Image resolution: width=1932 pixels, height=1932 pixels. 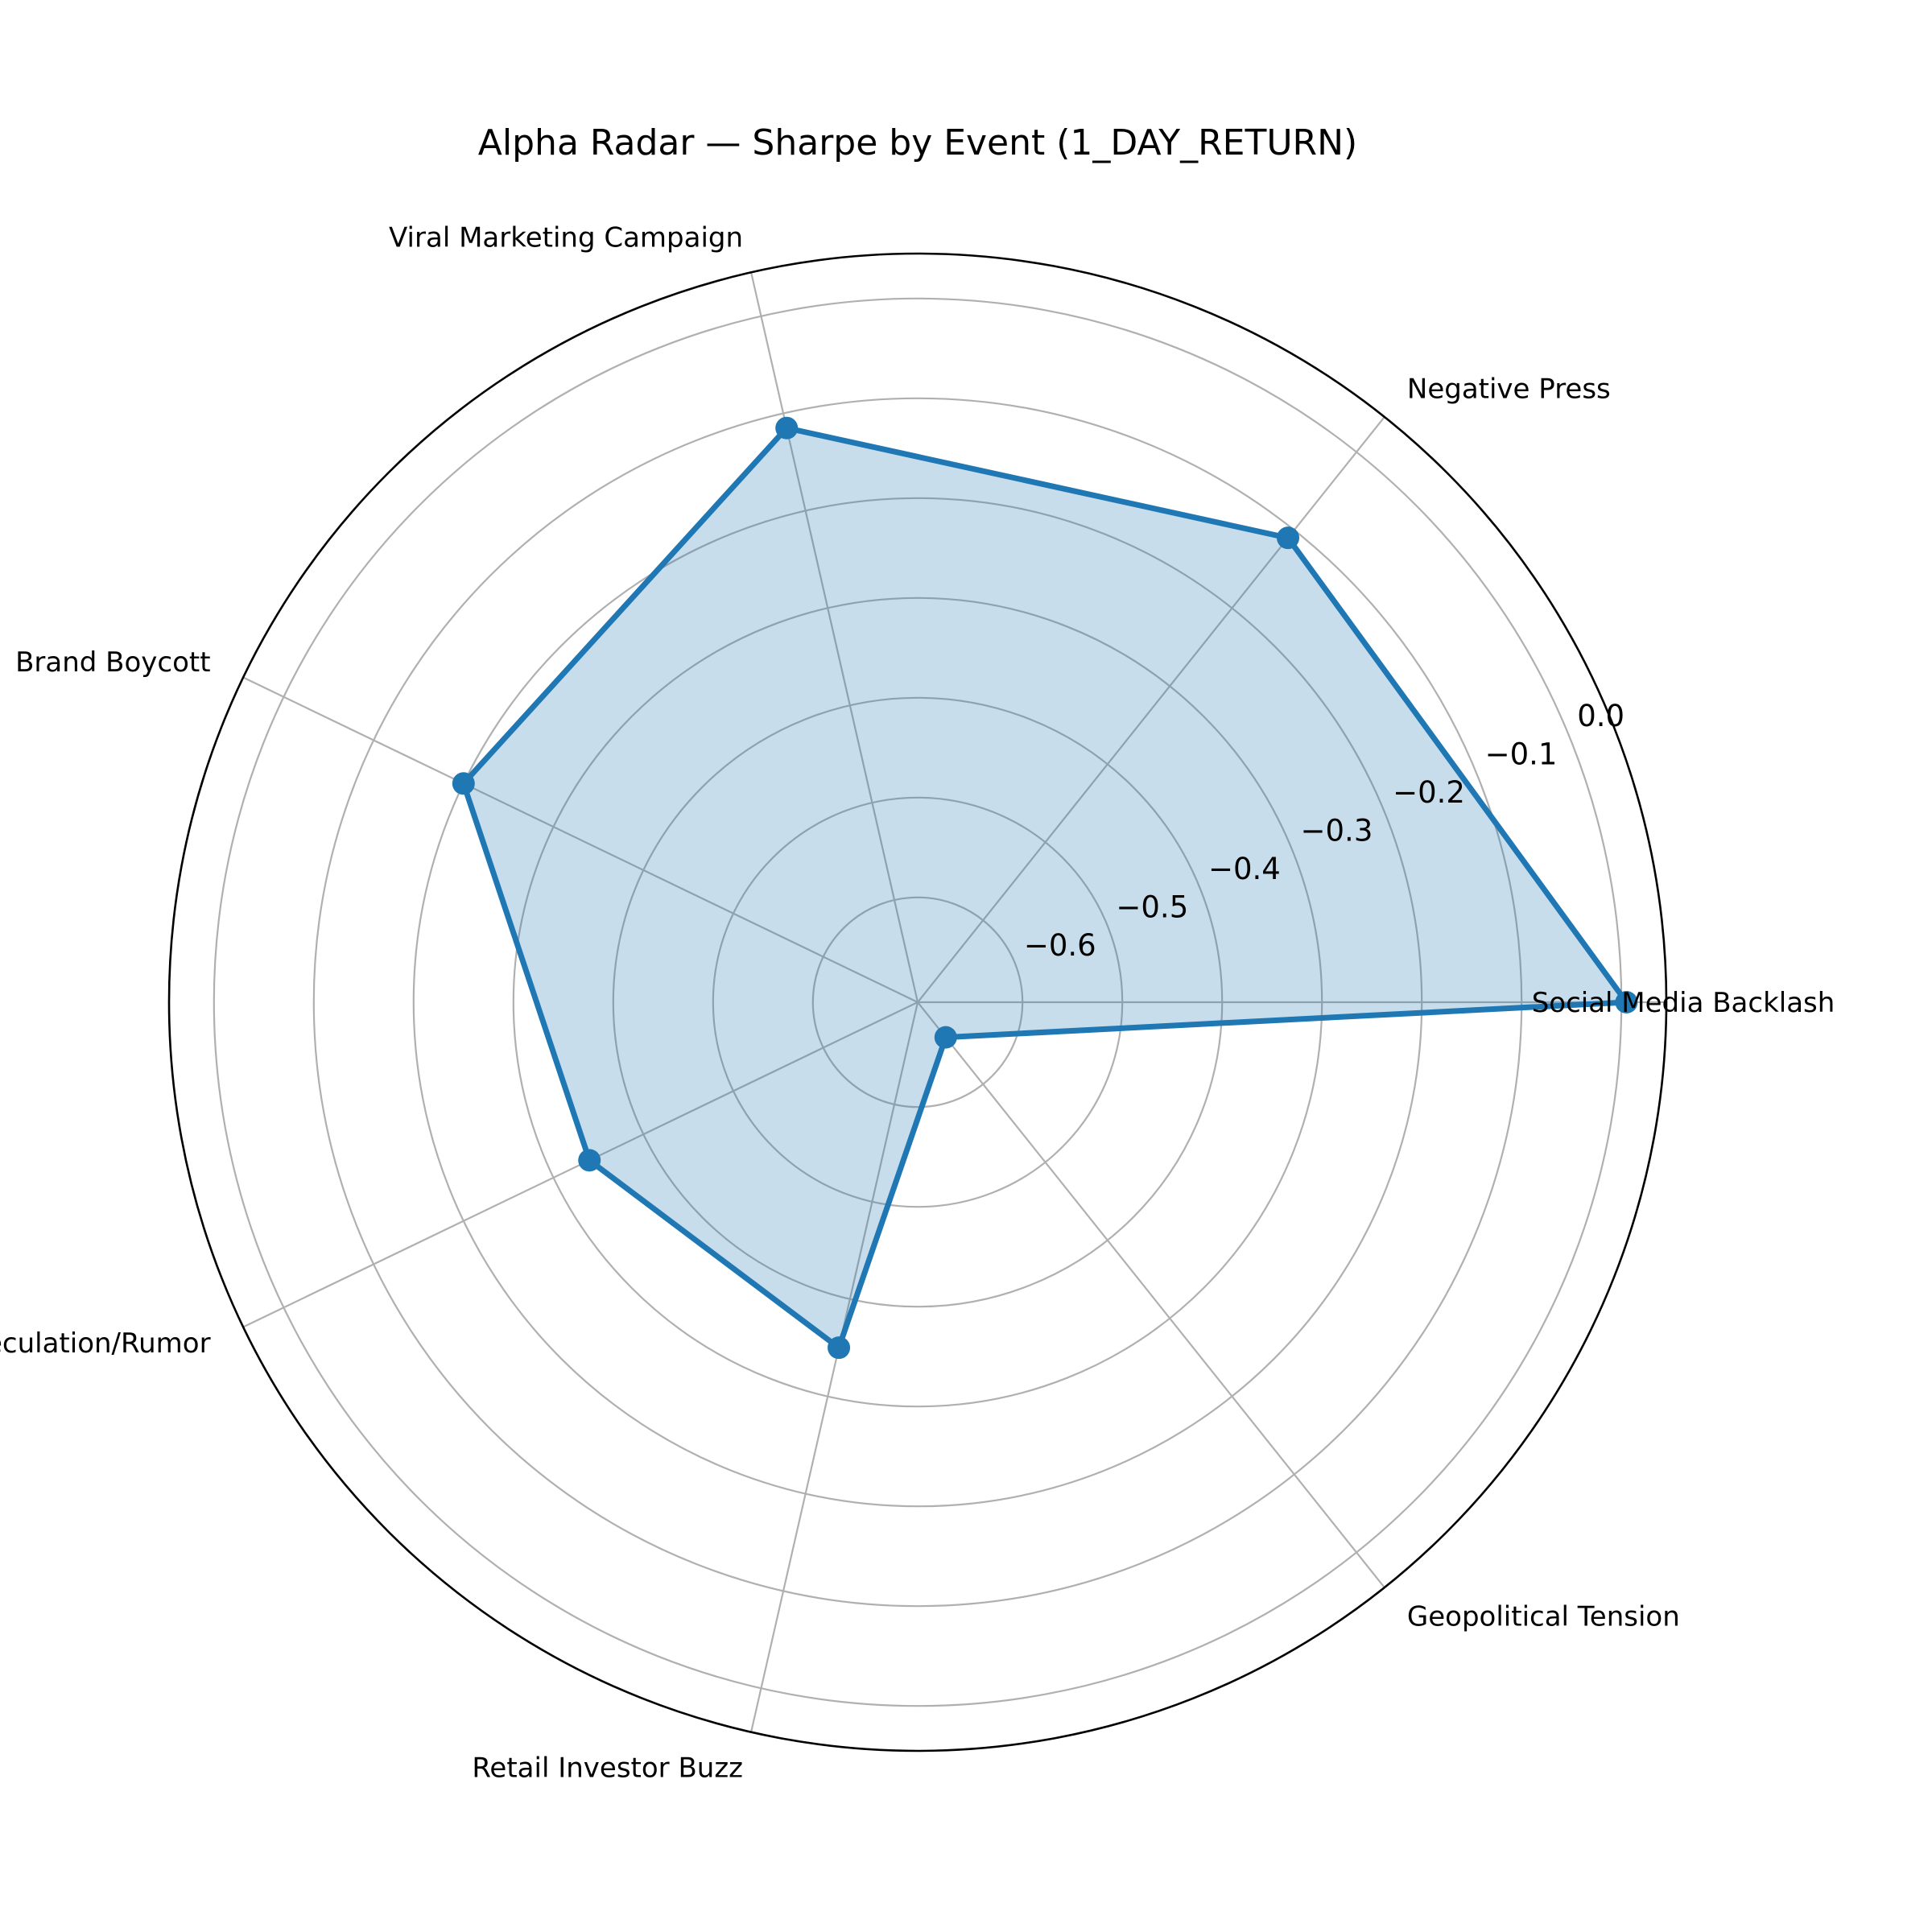 What do you see at coordinates (1600, 716) in the screenshot?
I see `r-tick-label: 0.0` at bounding box center [1600, 716].